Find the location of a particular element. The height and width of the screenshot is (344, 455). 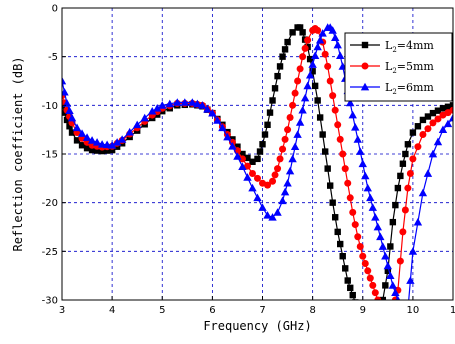

y-tick-label: -20 is located at coordinates (50, 203).